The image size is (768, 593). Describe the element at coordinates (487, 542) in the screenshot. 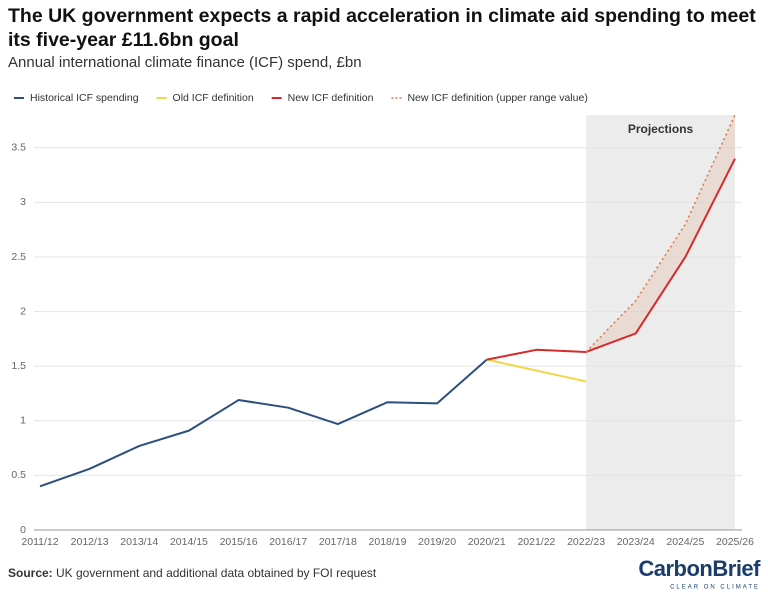

I see `x-tick-label: 2020/21` at that location.